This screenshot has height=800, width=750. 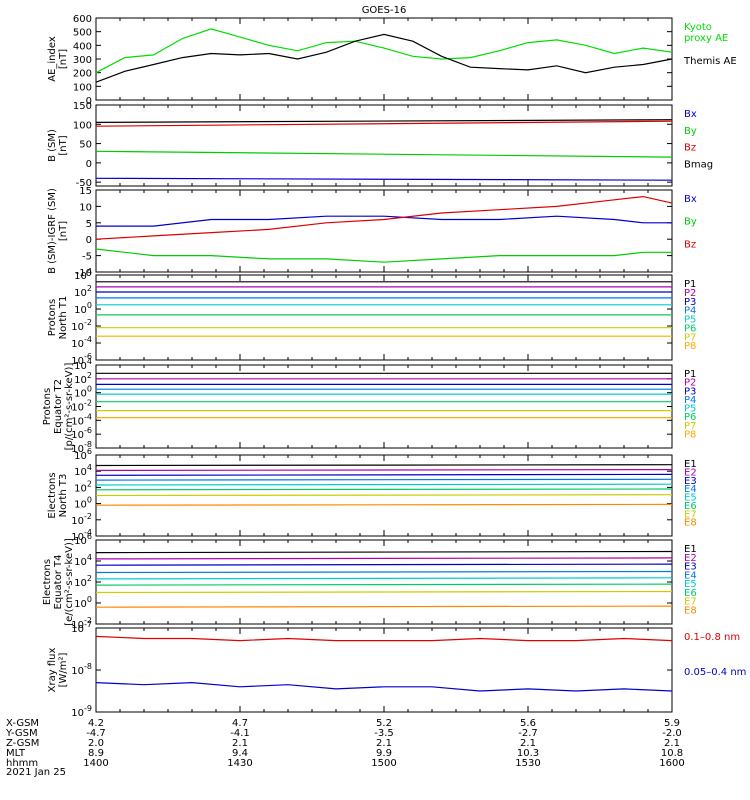 I want to click on legend-label: P6, so click(x=690, y=417).